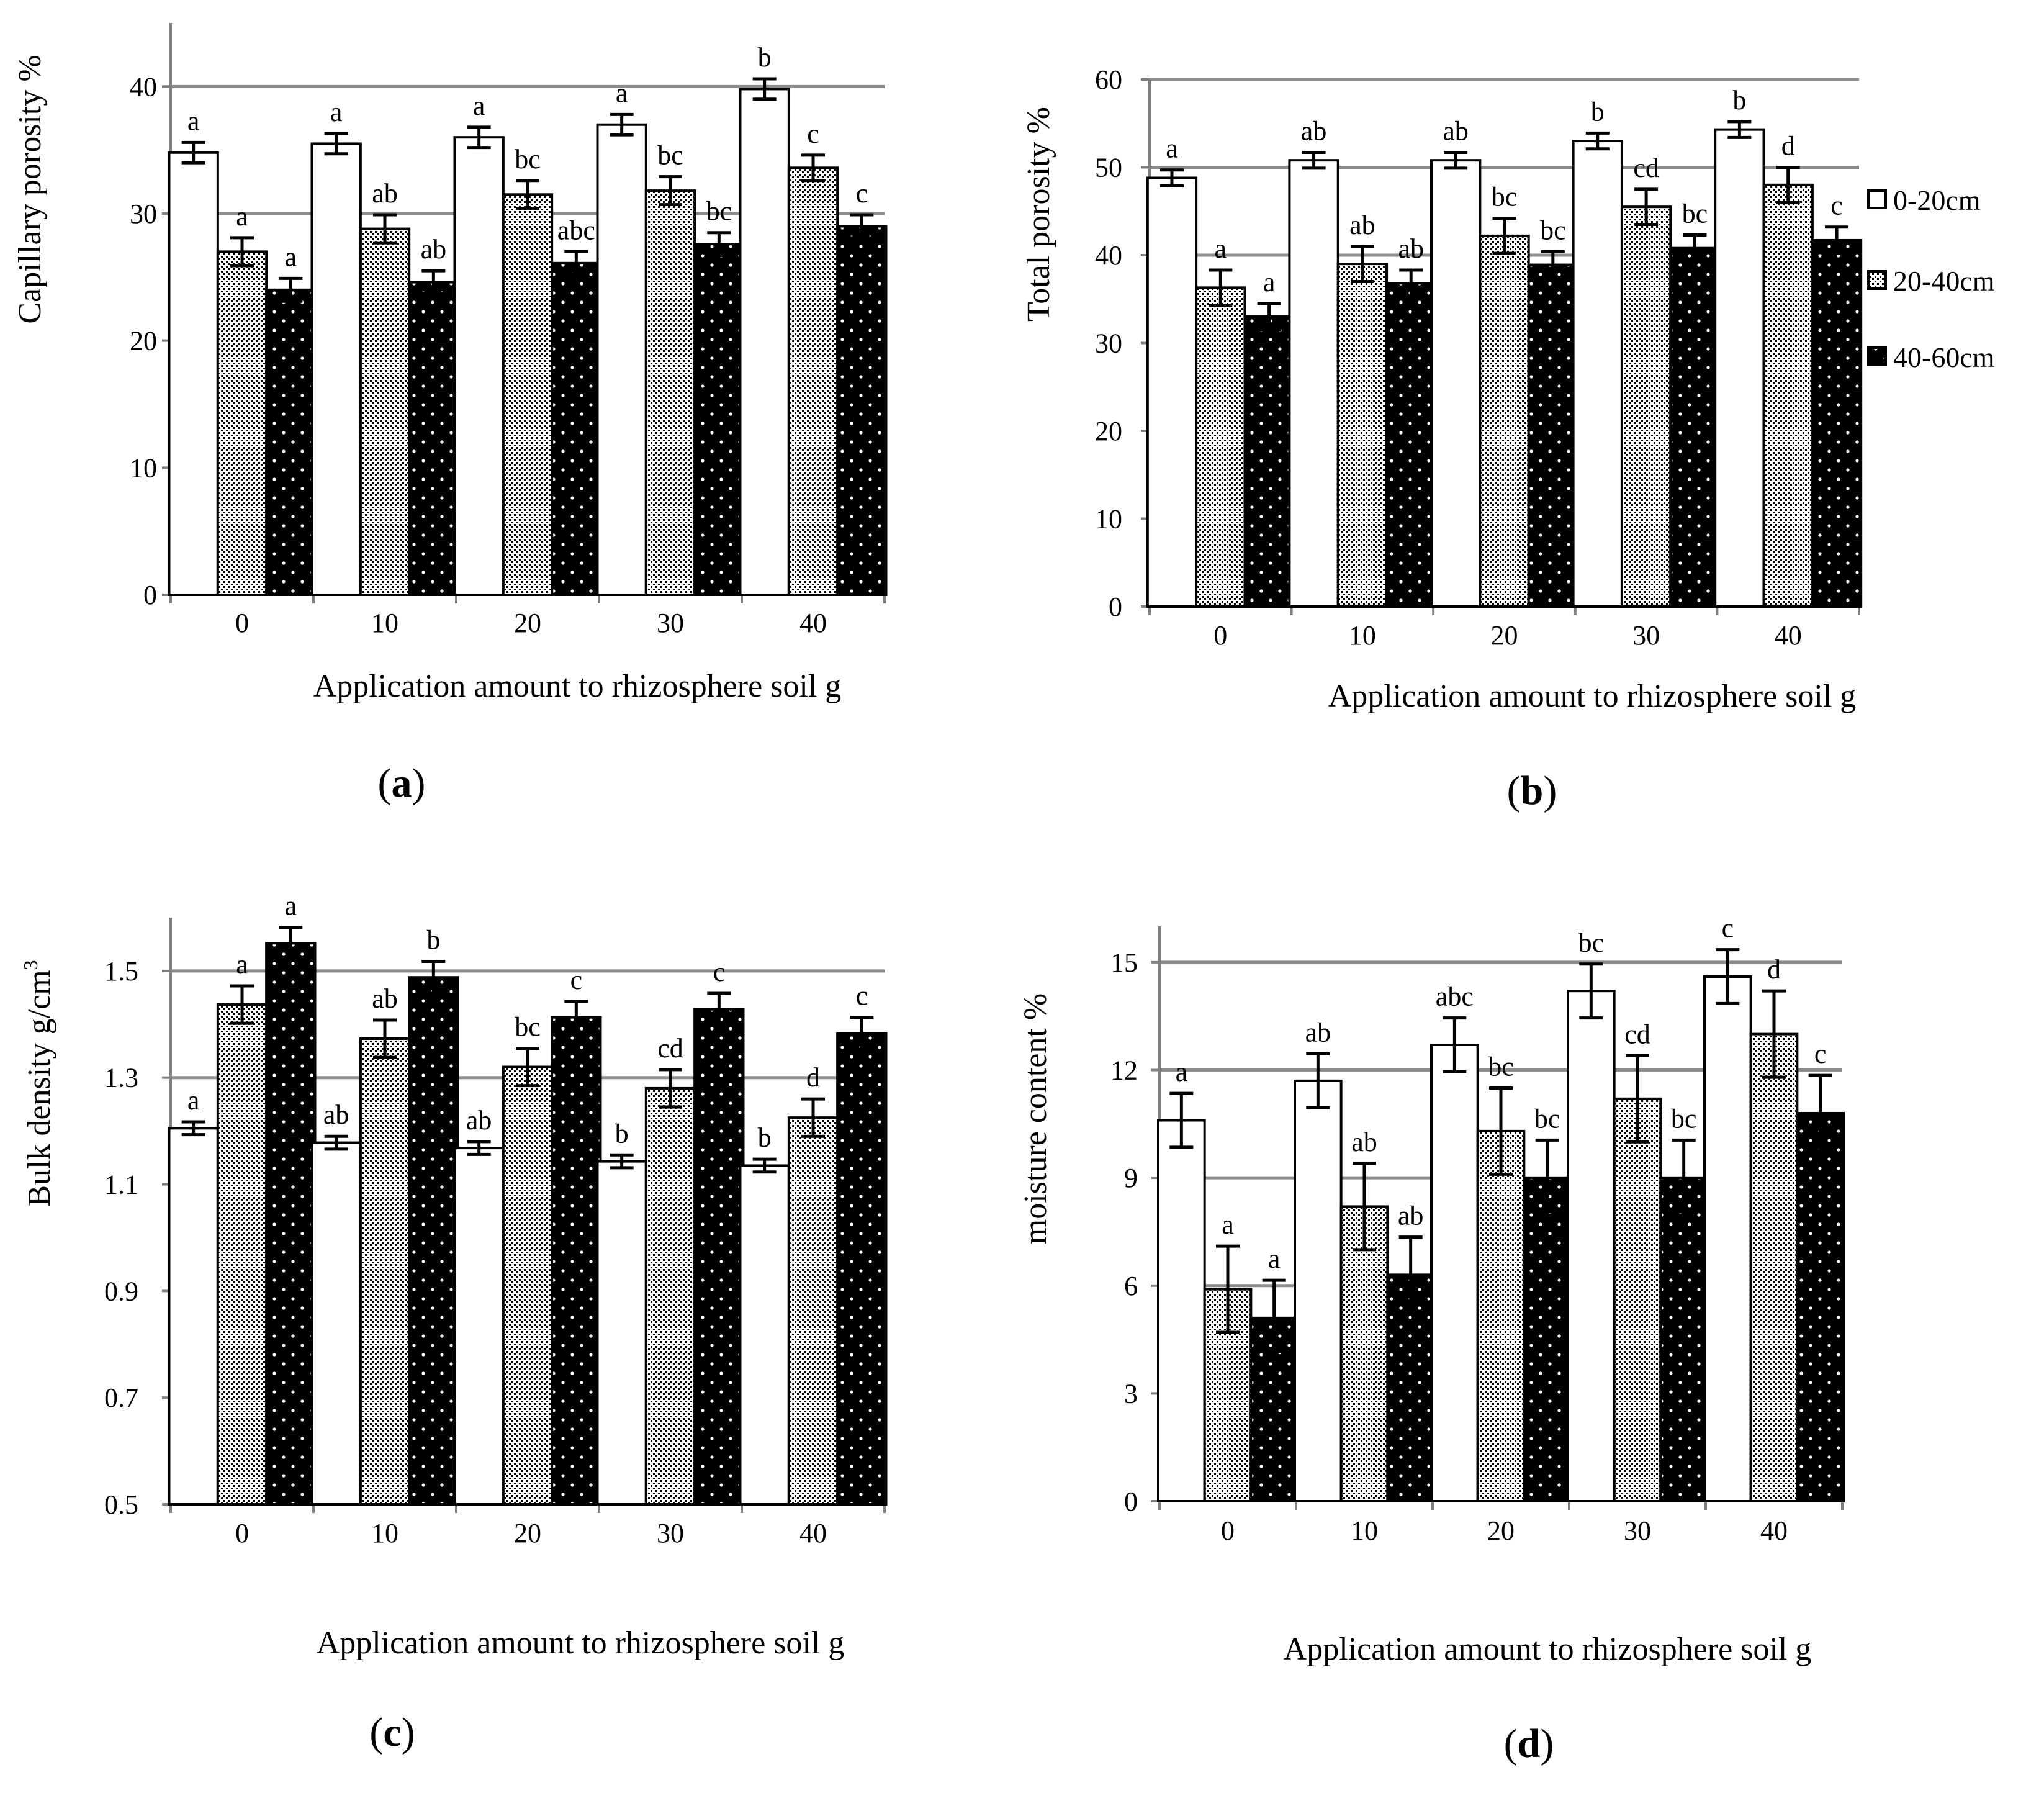  What do you see at coordinates (38, 1083) in the screenshot?
I see `y-axis-title: Bulk density g/cm3` at bounding box center [38, 1083].